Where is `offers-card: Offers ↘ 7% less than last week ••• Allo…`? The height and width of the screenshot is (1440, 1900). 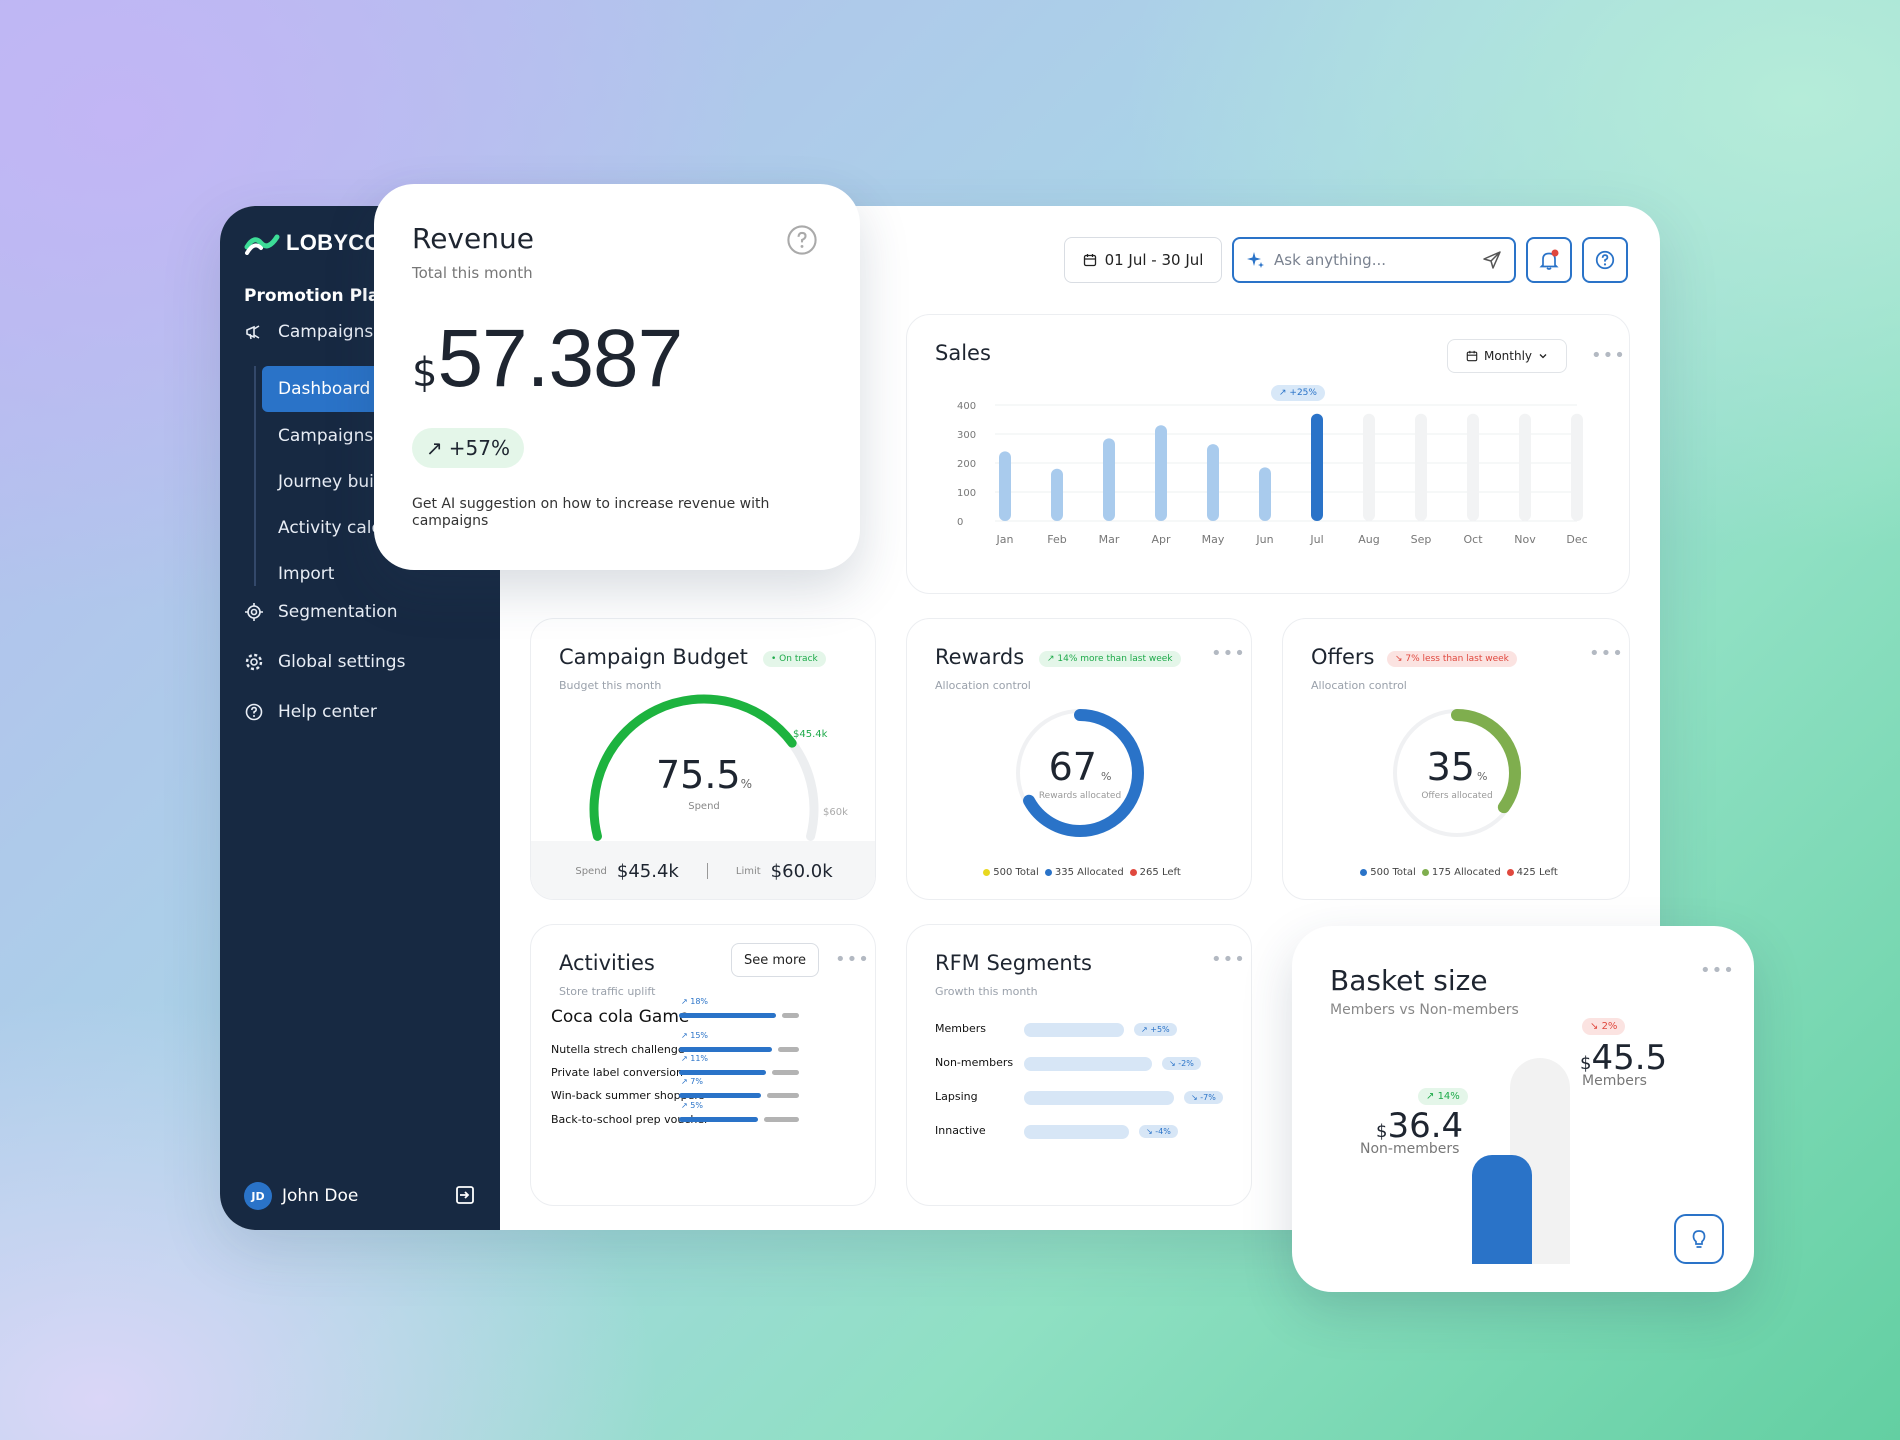
offers-card: Offers ↘ 7% less than last week ••• Allo… is located at coordinates (1456, 759).